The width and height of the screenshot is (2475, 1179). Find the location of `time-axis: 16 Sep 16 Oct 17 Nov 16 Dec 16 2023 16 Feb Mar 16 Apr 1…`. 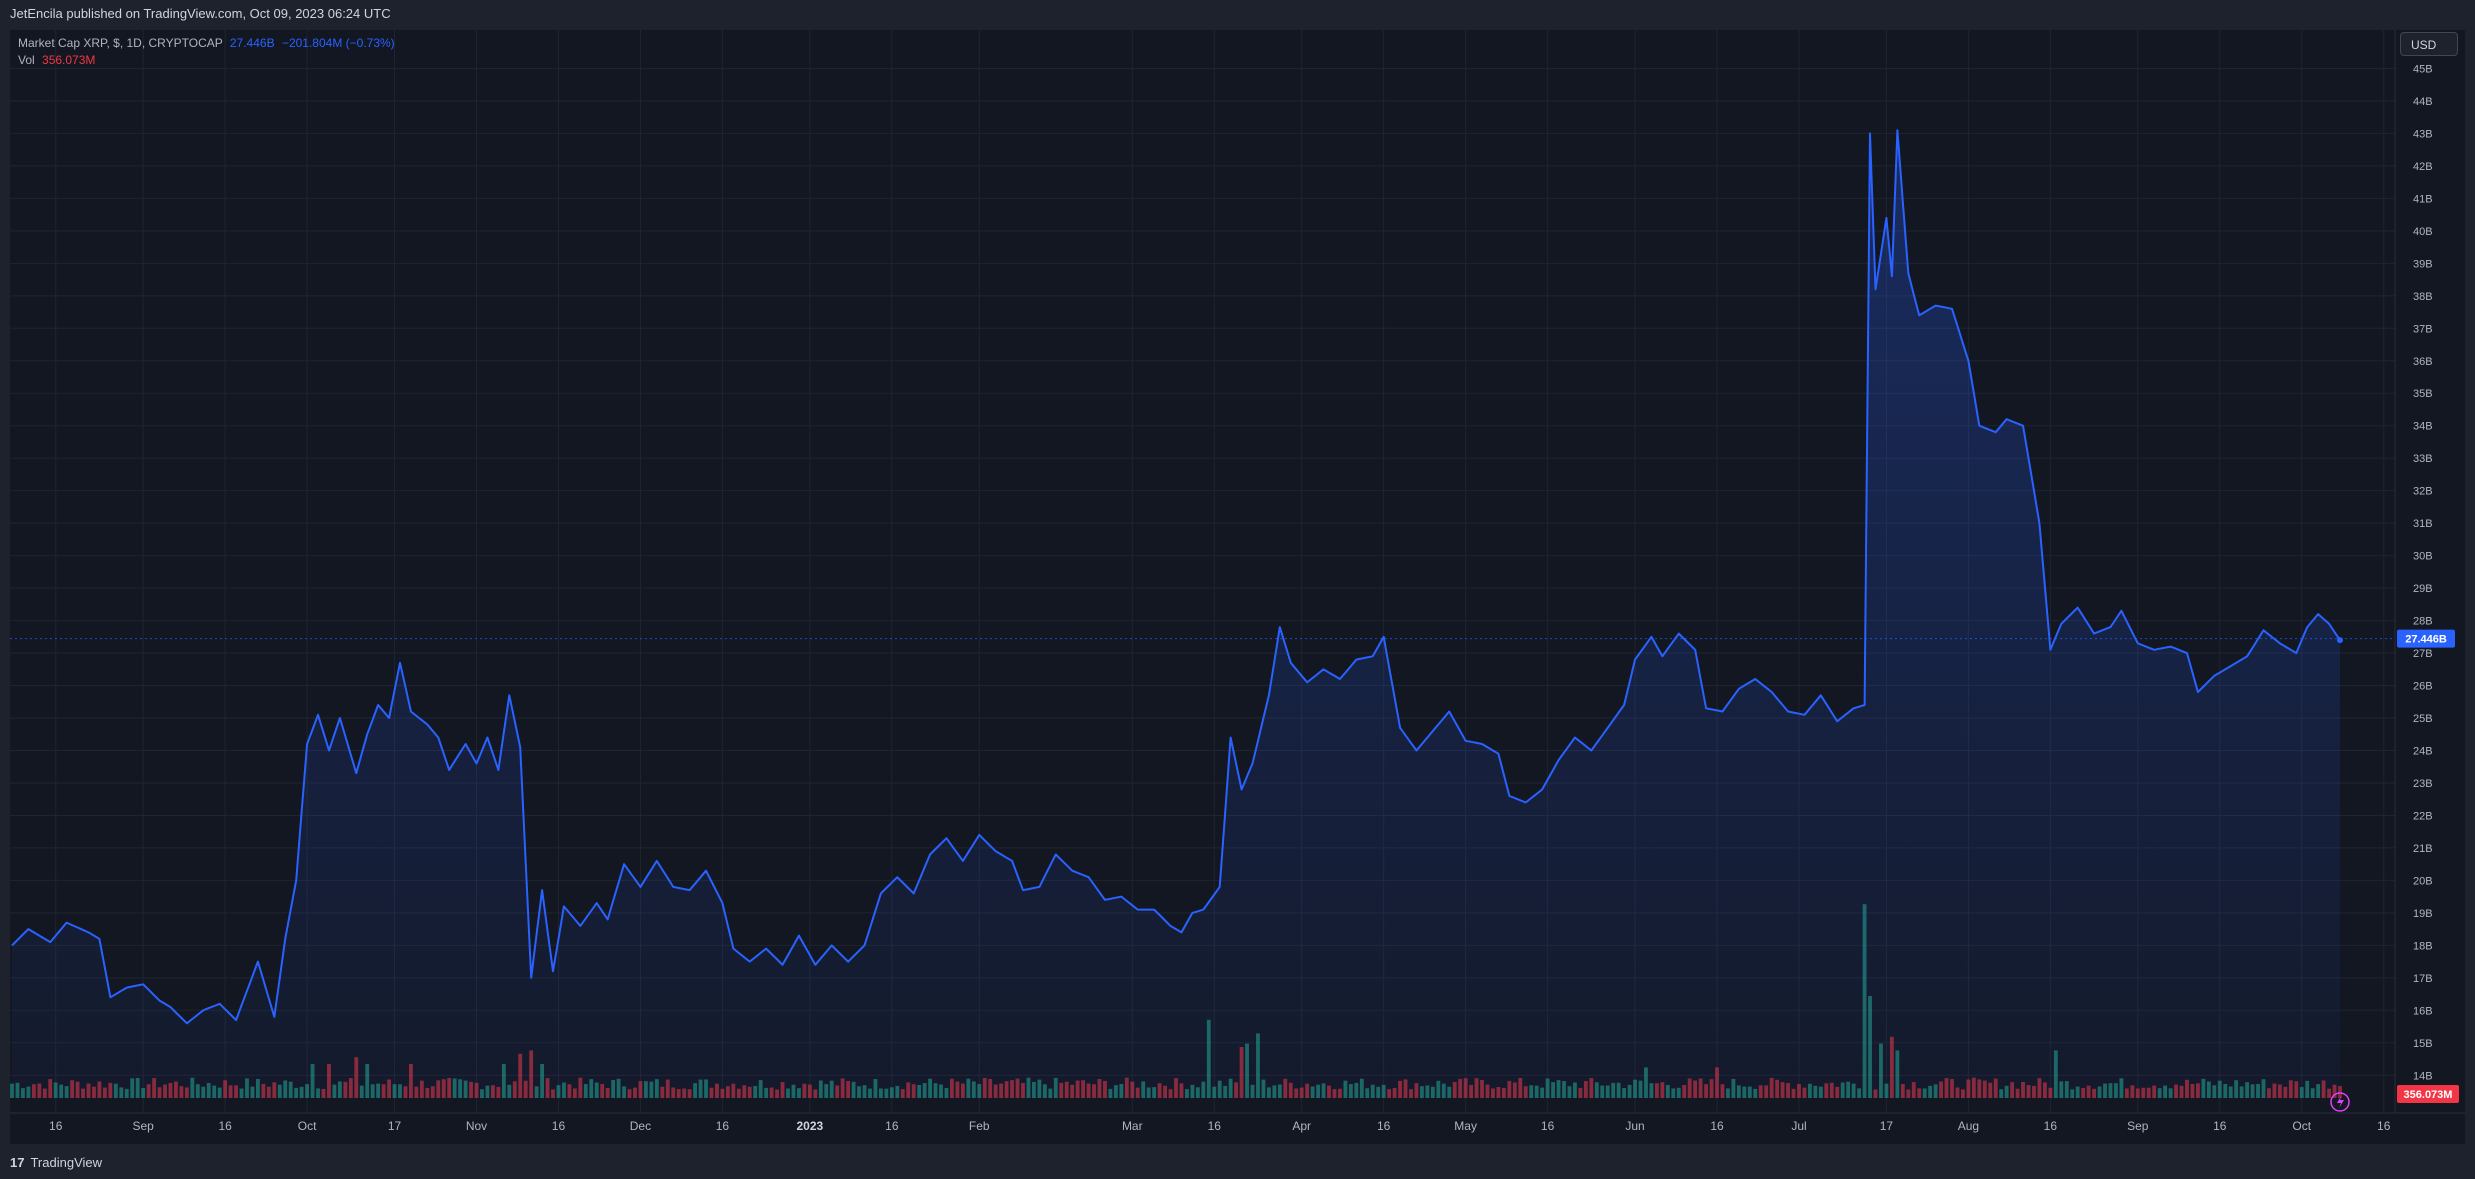

time-axis: 16 Sep 16 Oct 17 Nov 16 Dec 16 2023 16 Feb Mar 16 Apr 1… is located at coordinates (1237, 1122).